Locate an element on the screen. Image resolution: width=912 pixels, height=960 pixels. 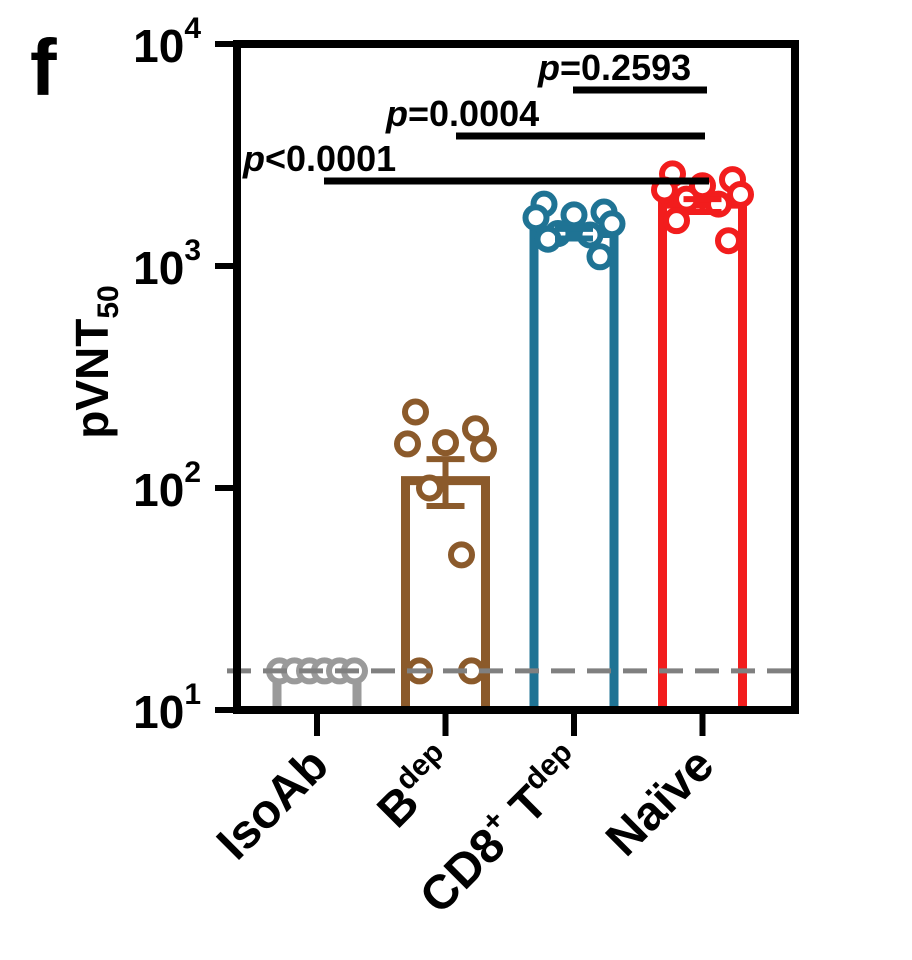
svg-text: IsoAb is located at coordinates (273, 804).